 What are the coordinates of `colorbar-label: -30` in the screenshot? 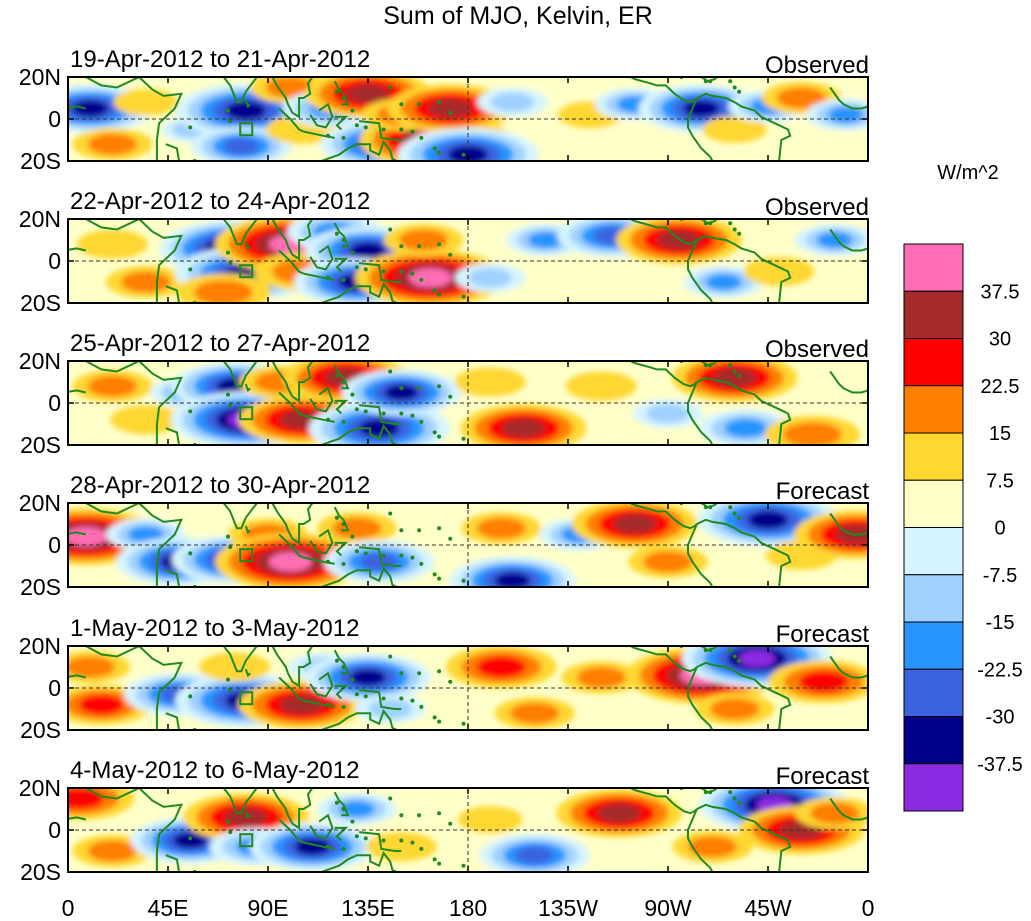 It's located at (1000, 718).